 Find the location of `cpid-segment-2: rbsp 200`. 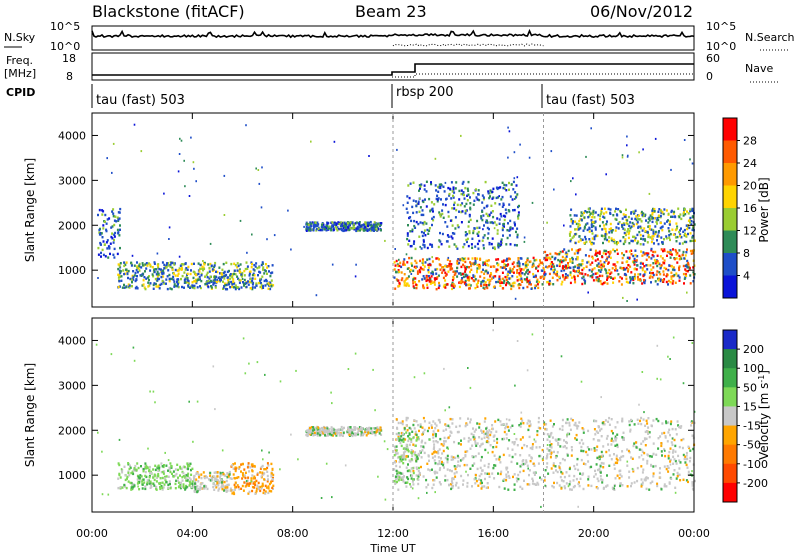

cpid-segment-2: rbsp 200 is located at coordinates (425, 92).